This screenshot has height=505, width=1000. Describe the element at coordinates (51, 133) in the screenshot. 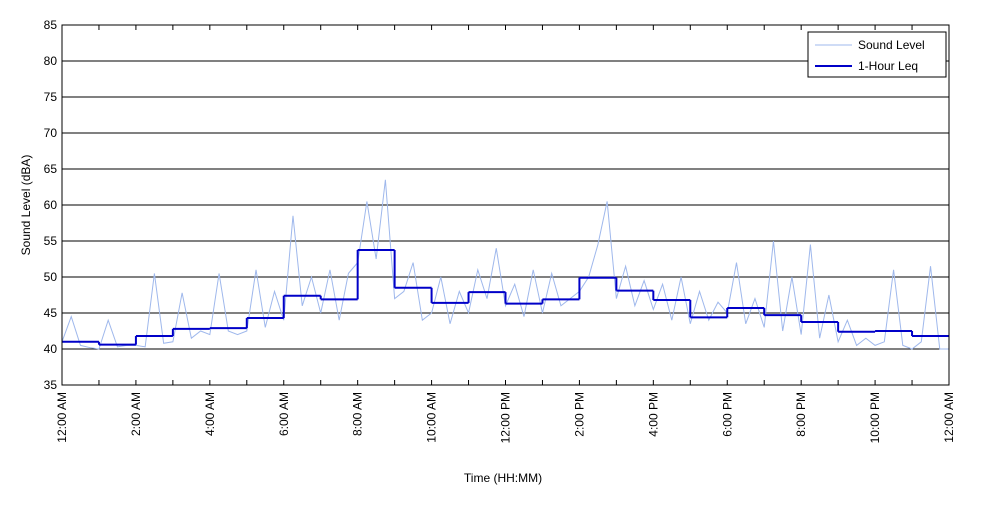

I see `y-tick-label: 70` at that location.